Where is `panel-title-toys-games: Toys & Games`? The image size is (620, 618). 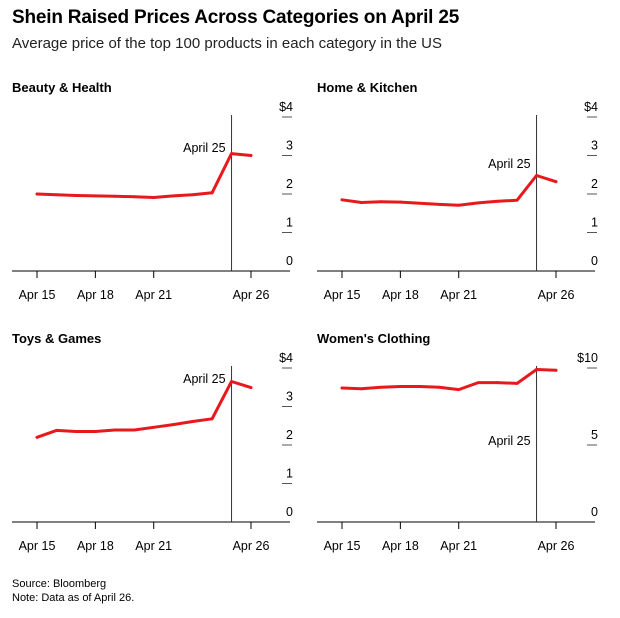
panel-title-toys-games: Toys & Games is located at coordinates (56, 338).